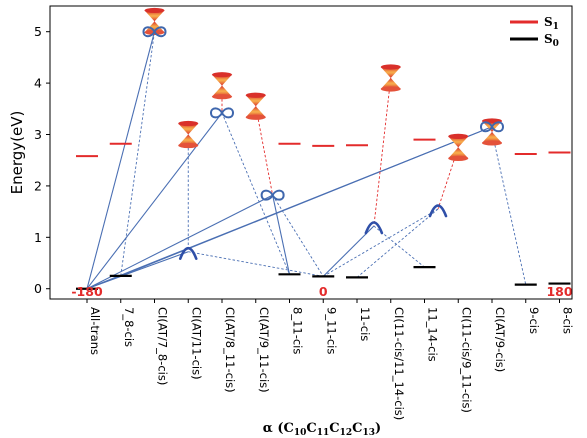  Describe the element at coordinates (129, 327) in the screenshot. I see `x-tick-label: 7_8-cis` at that location.